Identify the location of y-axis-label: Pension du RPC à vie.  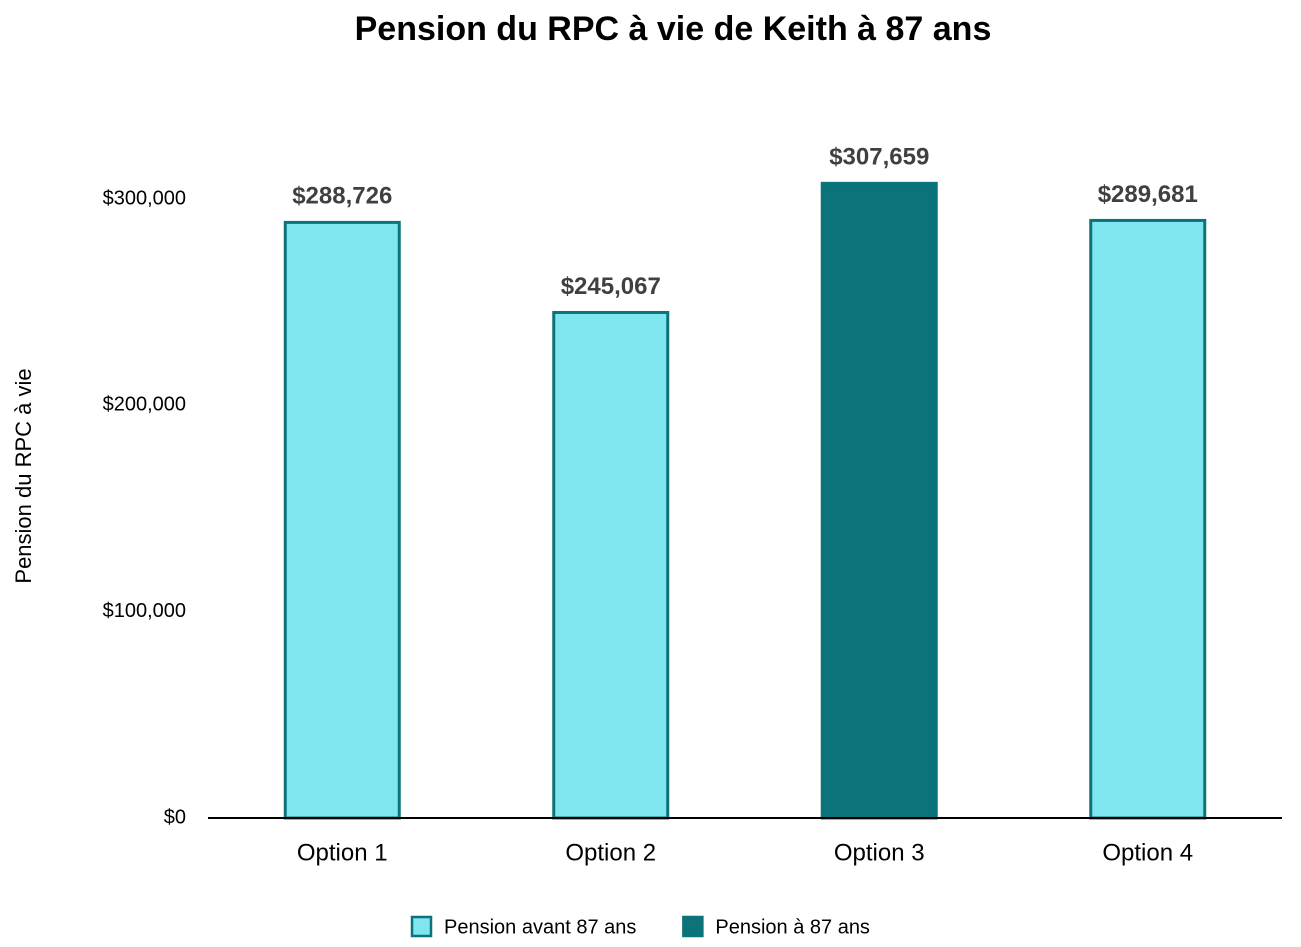
(23, 475).